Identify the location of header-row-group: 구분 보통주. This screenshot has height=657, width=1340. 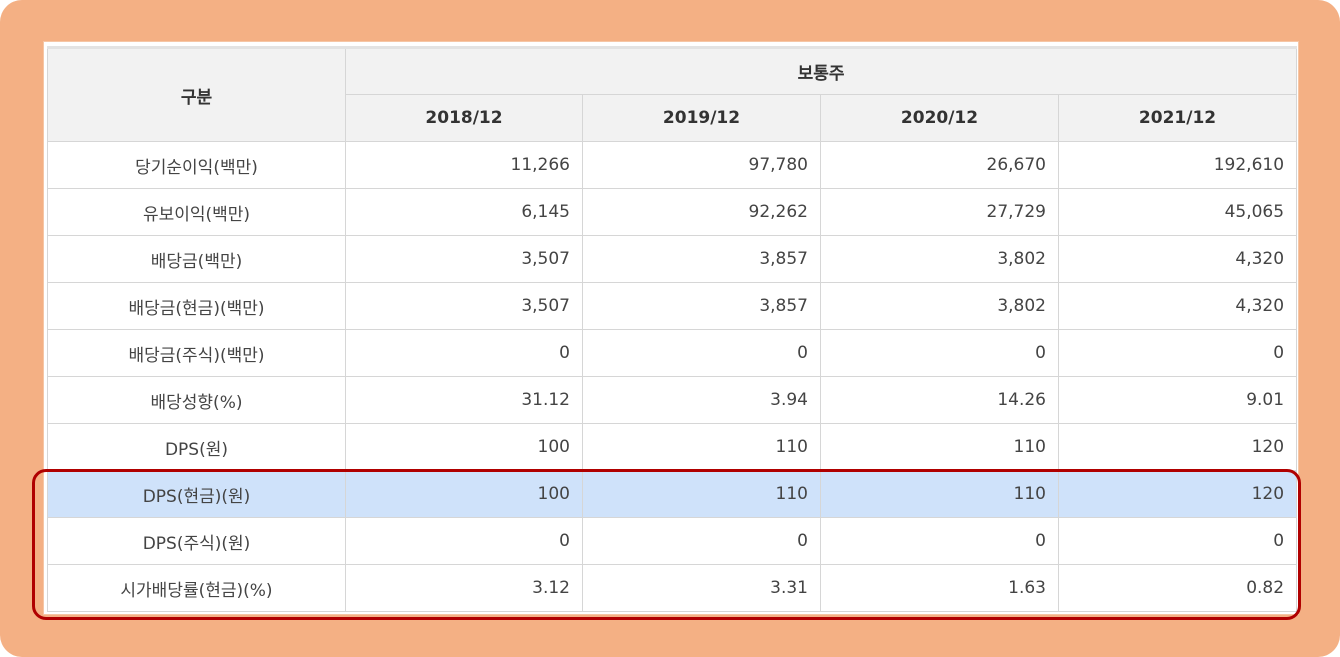
(672, 94).